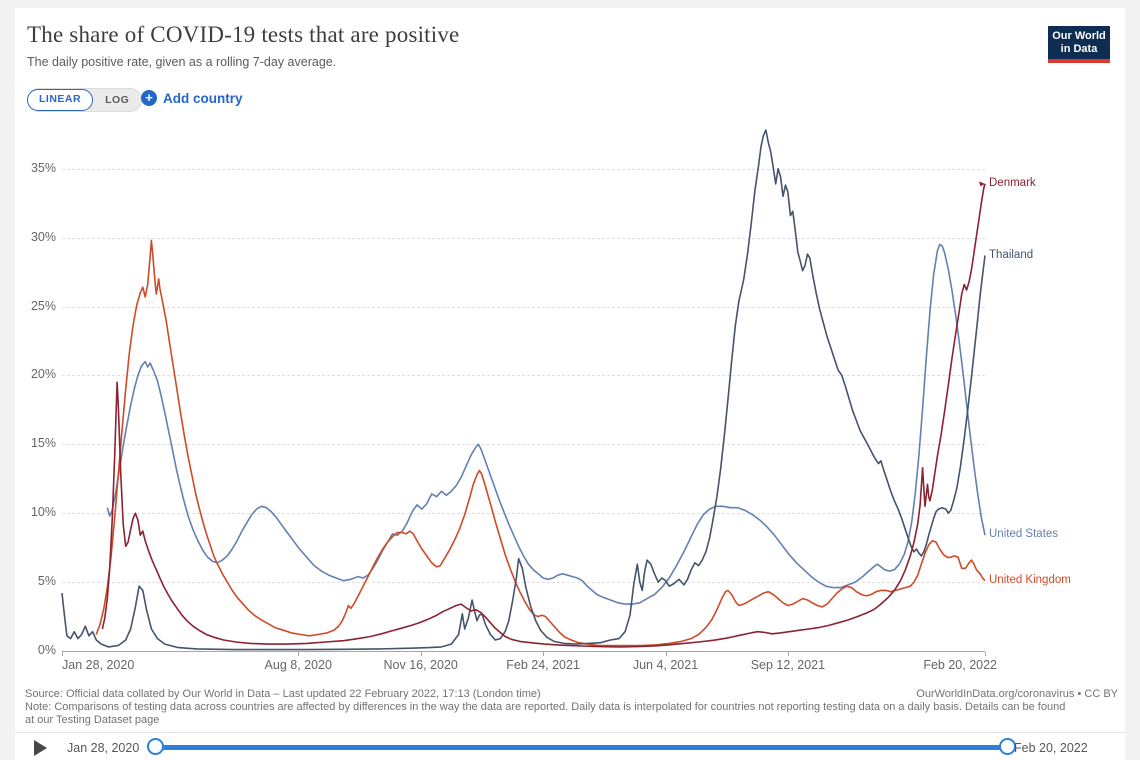  Describe the element at coordinates (1079, 36) in the screenshot. I see `owid-logo-line1: Our World` at that location.